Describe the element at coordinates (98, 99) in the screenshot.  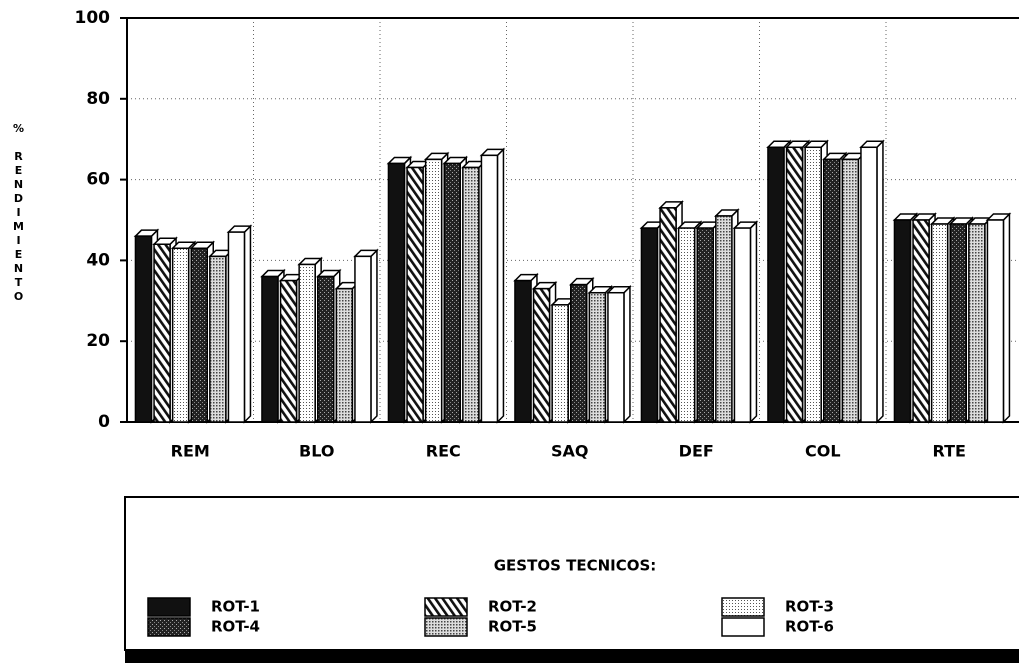
I see `y-tick-label: 80` at that location.